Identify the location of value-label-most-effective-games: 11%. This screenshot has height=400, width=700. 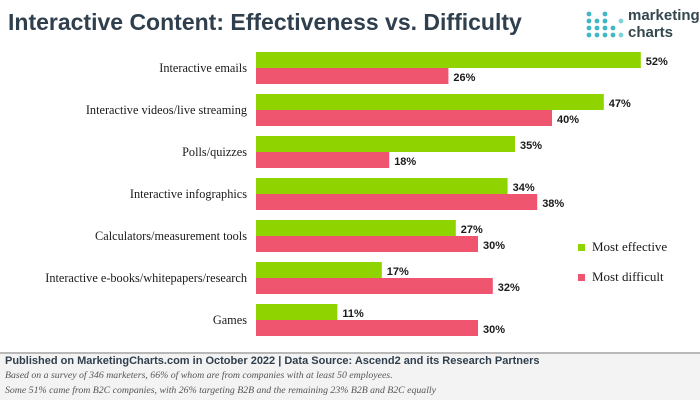
(353, 314).